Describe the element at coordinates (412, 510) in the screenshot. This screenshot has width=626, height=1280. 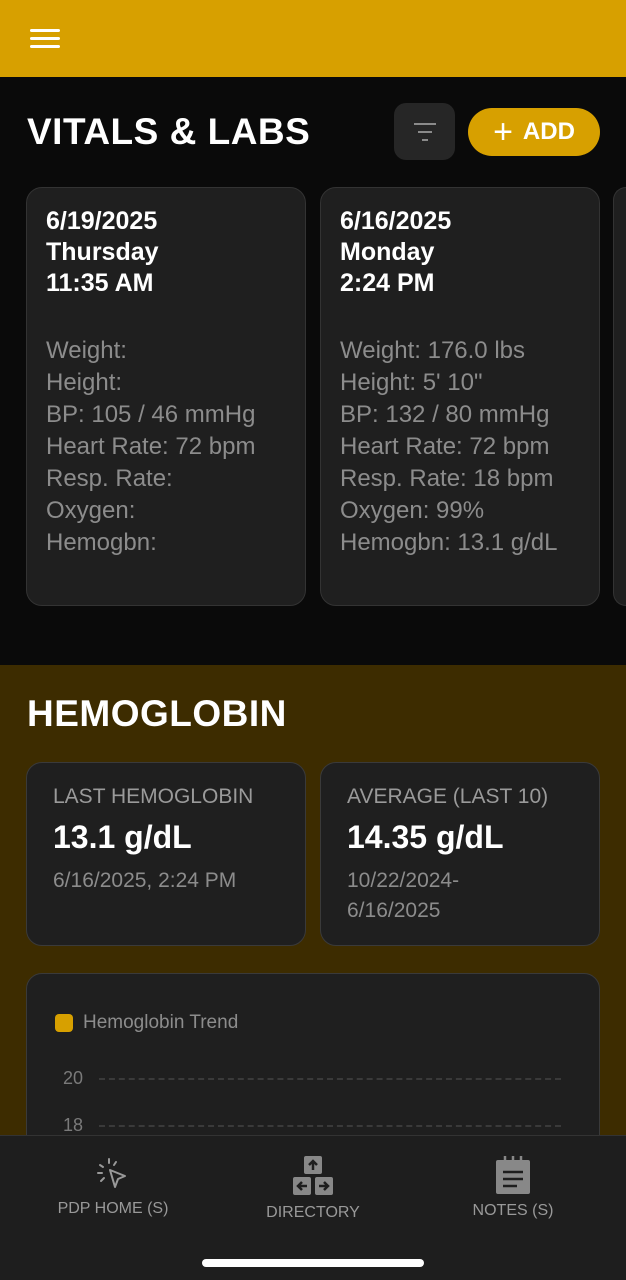
I see `oxygen: Oxygen: 99%` at that location.